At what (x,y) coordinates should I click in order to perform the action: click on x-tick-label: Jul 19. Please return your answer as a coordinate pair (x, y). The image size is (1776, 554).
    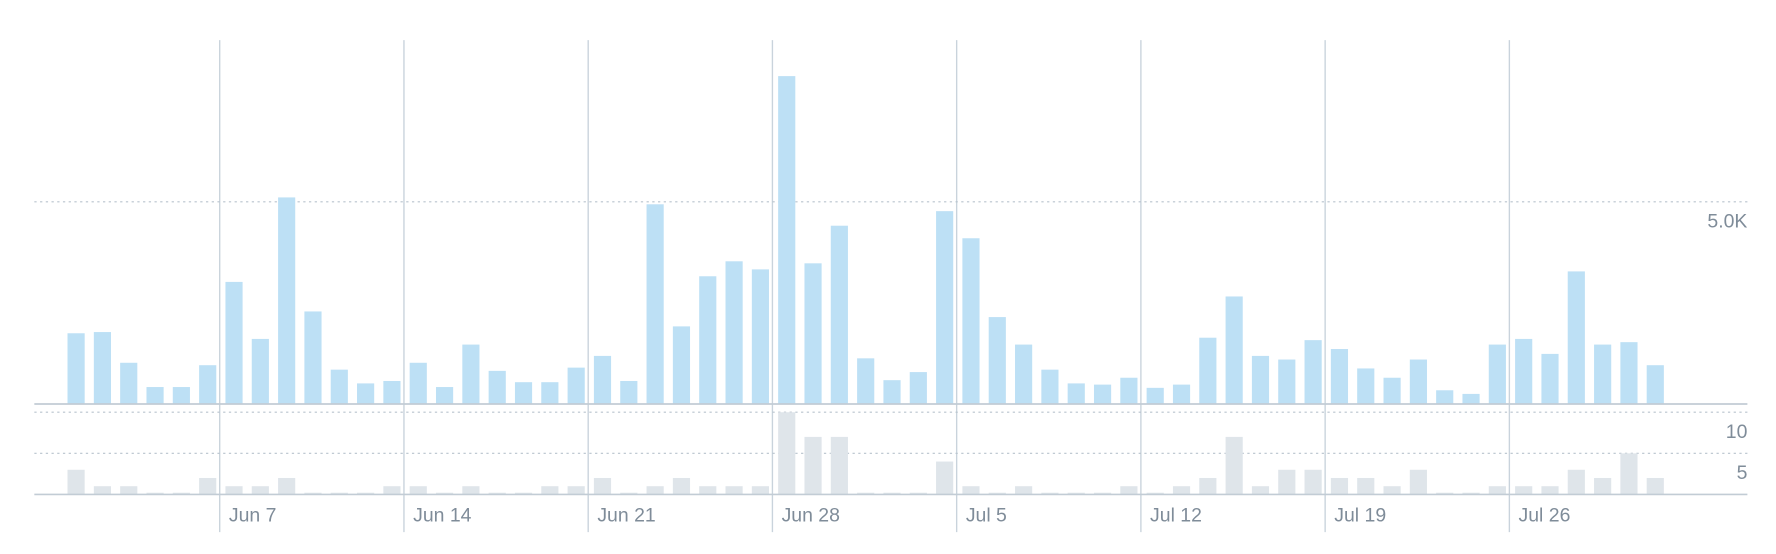
    Looking at the image, I should click on (1360, 515).